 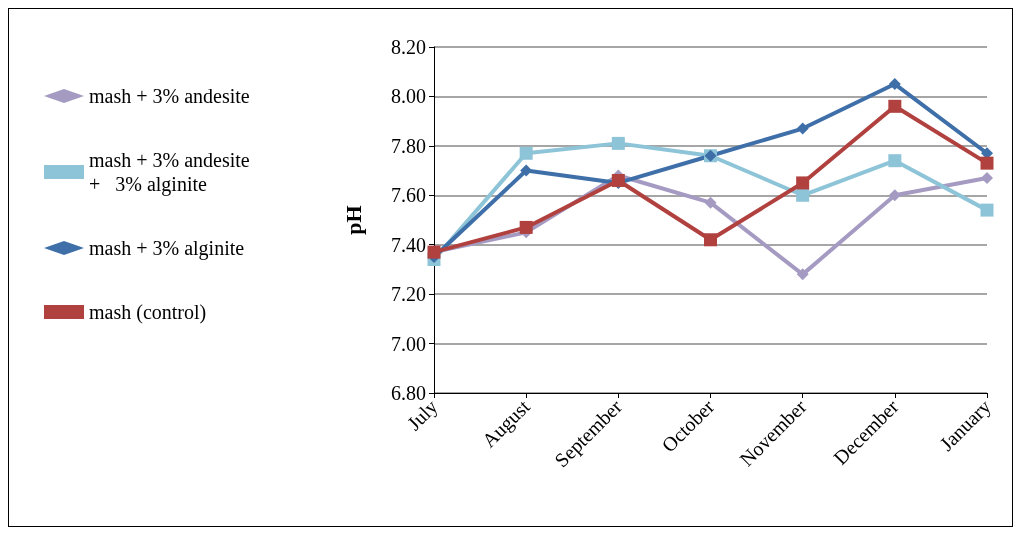 What do you see at coordinates (408, 145) in the screenshot?
I see `y-tick-label: 7.80` at bounding box center [408, 145].